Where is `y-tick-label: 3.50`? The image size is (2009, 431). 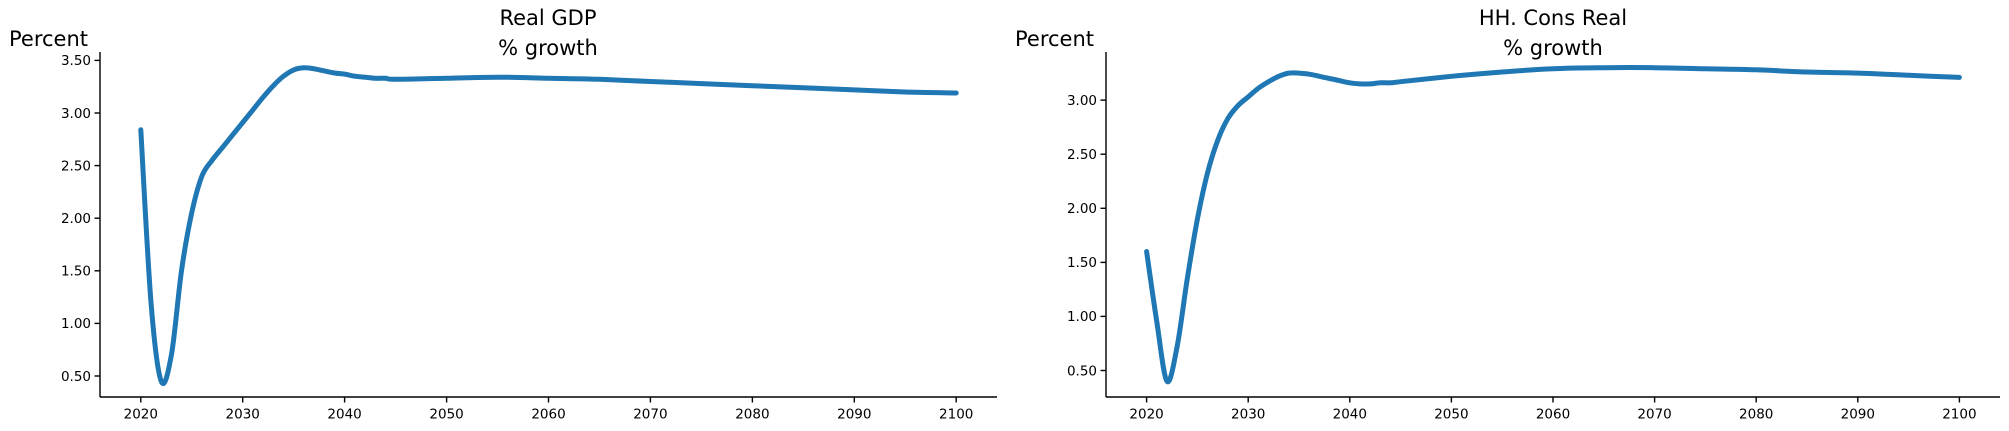
y-tick-label: 3.50 is located at coordinates (76, 61).